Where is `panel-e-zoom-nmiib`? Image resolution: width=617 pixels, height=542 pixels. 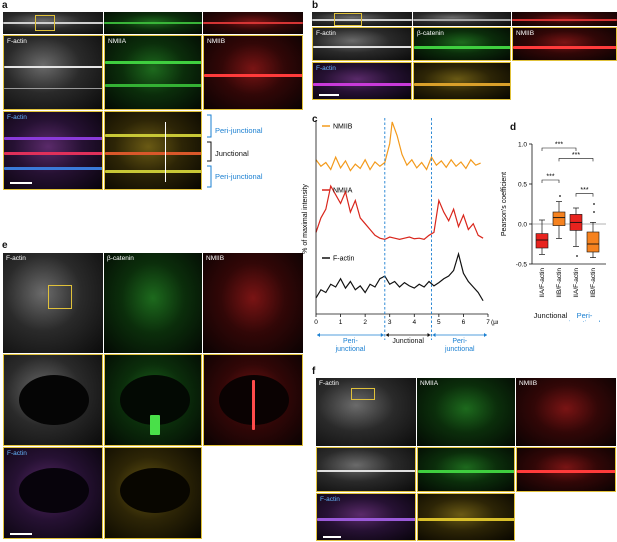
panel-e-zoom-nmiib is located at coordinates (253, 400).